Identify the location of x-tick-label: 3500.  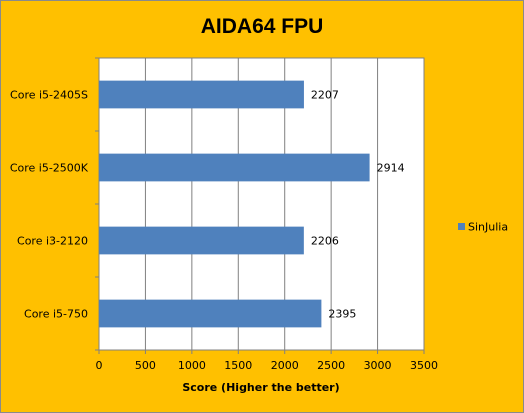
(424, 365).